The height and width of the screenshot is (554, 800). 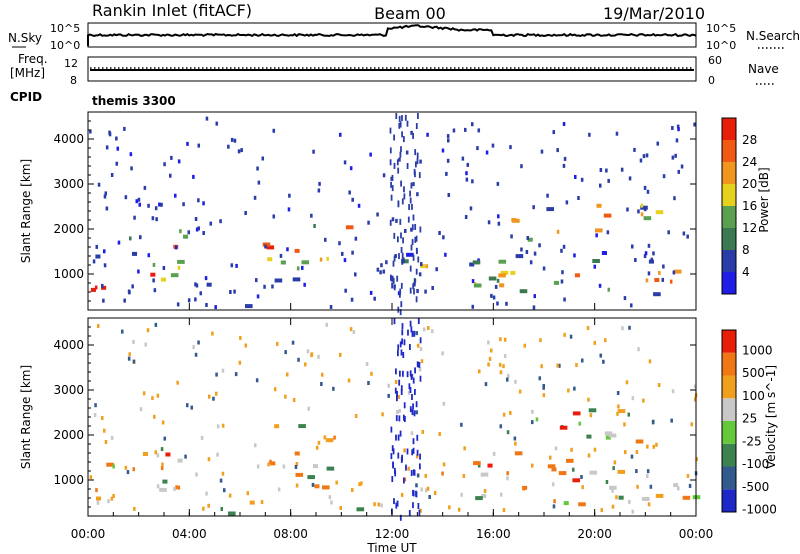 I want to click on date-label: 19/Mar/2010, so click(x=654, y=13).